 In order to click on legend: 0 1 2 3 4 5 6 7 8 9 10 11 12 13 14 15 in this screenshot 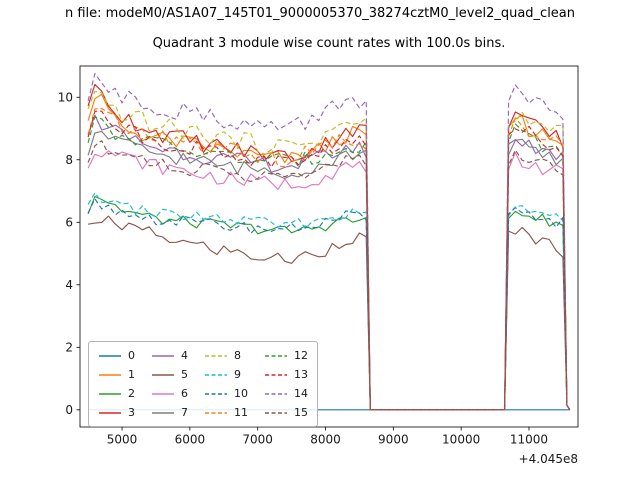, I will do `click(203, 384)`.